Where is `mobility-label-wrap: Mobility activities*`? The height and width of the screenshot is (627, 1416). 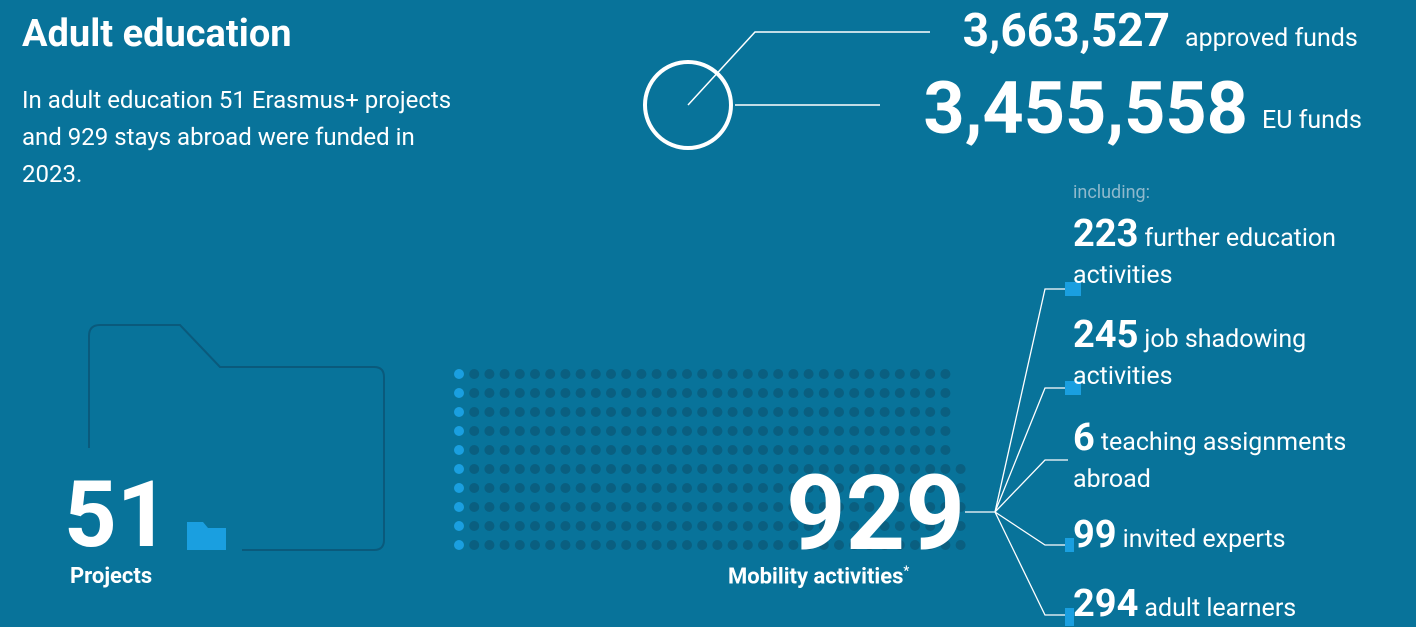
mobility-label-wrap: Mobility activities* is located at coordinates (818, 576).